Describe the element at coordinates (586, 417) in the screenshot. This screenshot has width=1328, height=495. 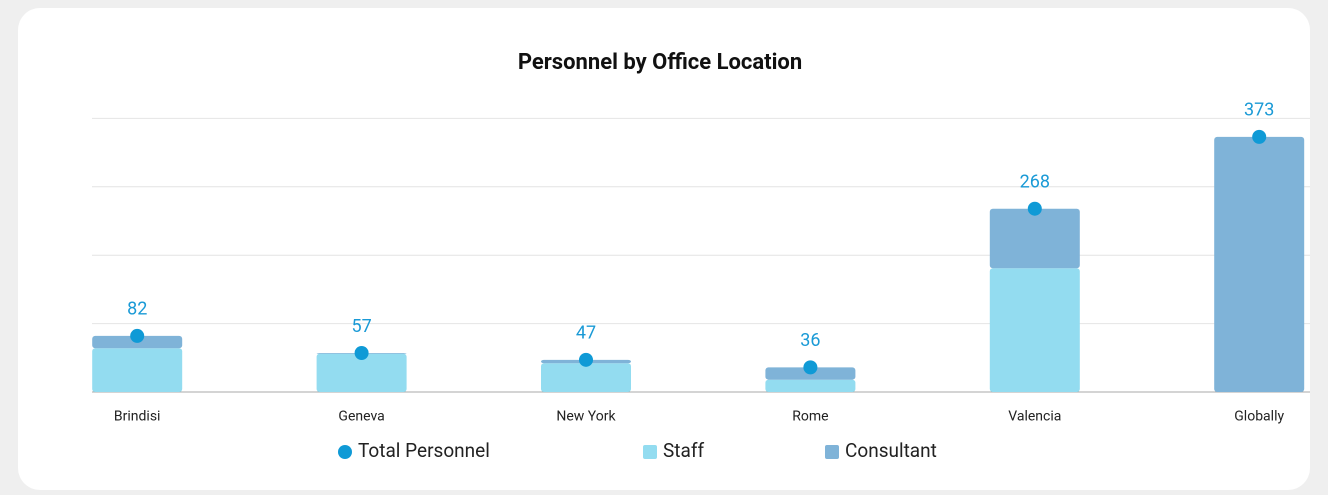
I see `x-tick-label: New York` at that location.